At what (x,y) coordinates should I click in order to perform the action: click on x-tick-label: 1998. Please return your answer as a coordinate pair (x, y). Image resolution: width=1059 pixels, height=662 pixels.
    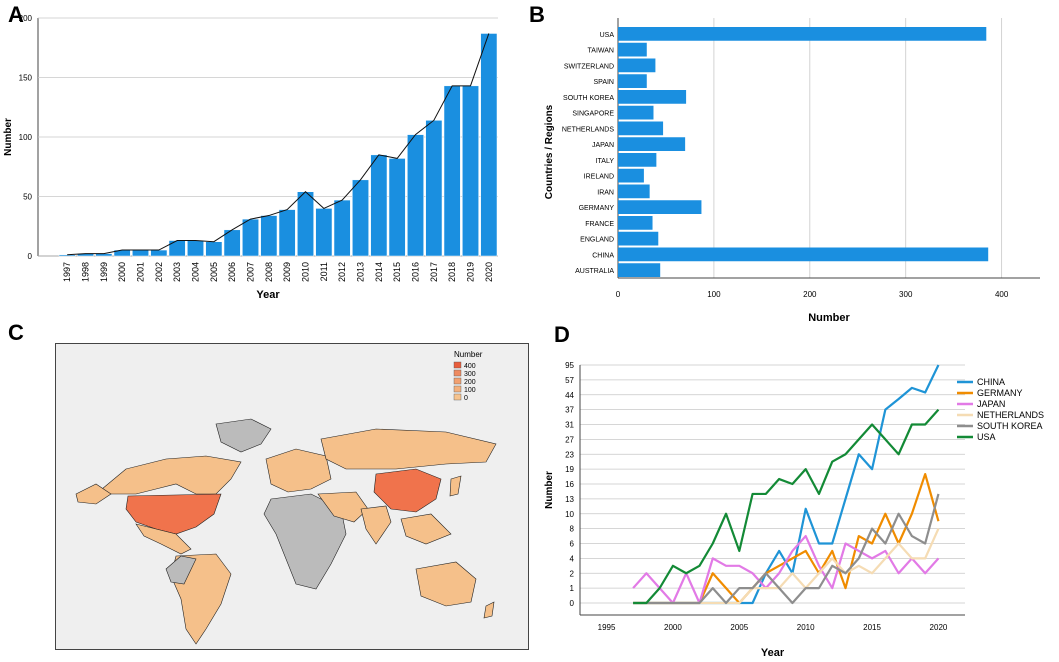
    Looking at the image, I should click on (86, 272).